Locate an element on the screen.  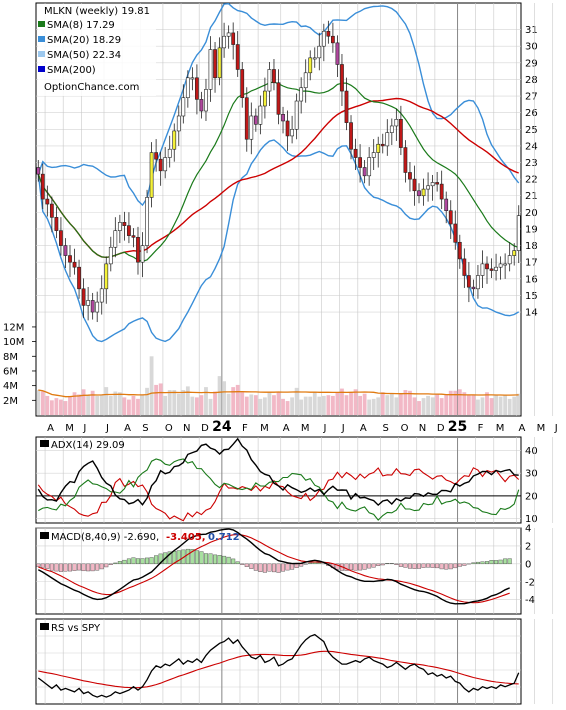
x-tick-label: S is located at coordinates (145, 428).